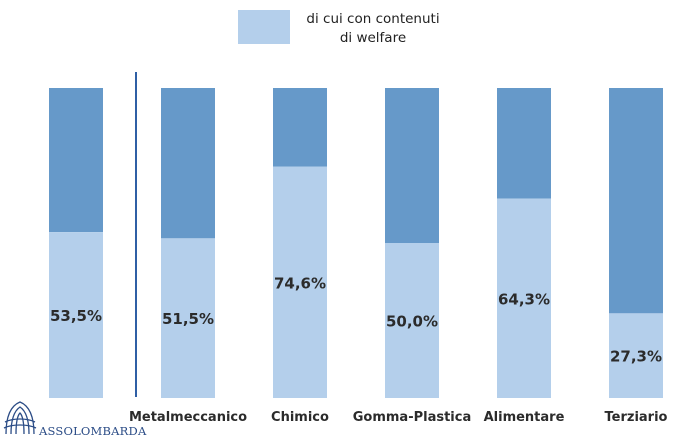 The height and width of the screenshot is (442, 673). Describe the element at coordinates (74, 419) in the screenshot. I see `assolombarda-logo: ASSOLOMBARDA` at that location.